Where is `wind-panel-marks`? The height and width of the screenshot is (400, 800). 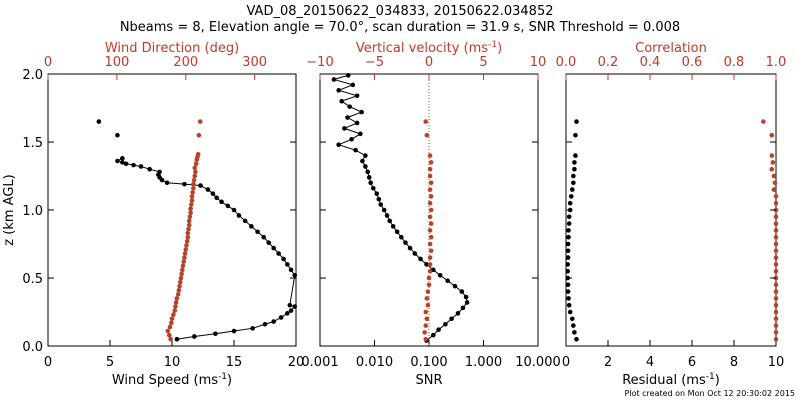 wind-panel-marks is located at coordinates (197, 230).